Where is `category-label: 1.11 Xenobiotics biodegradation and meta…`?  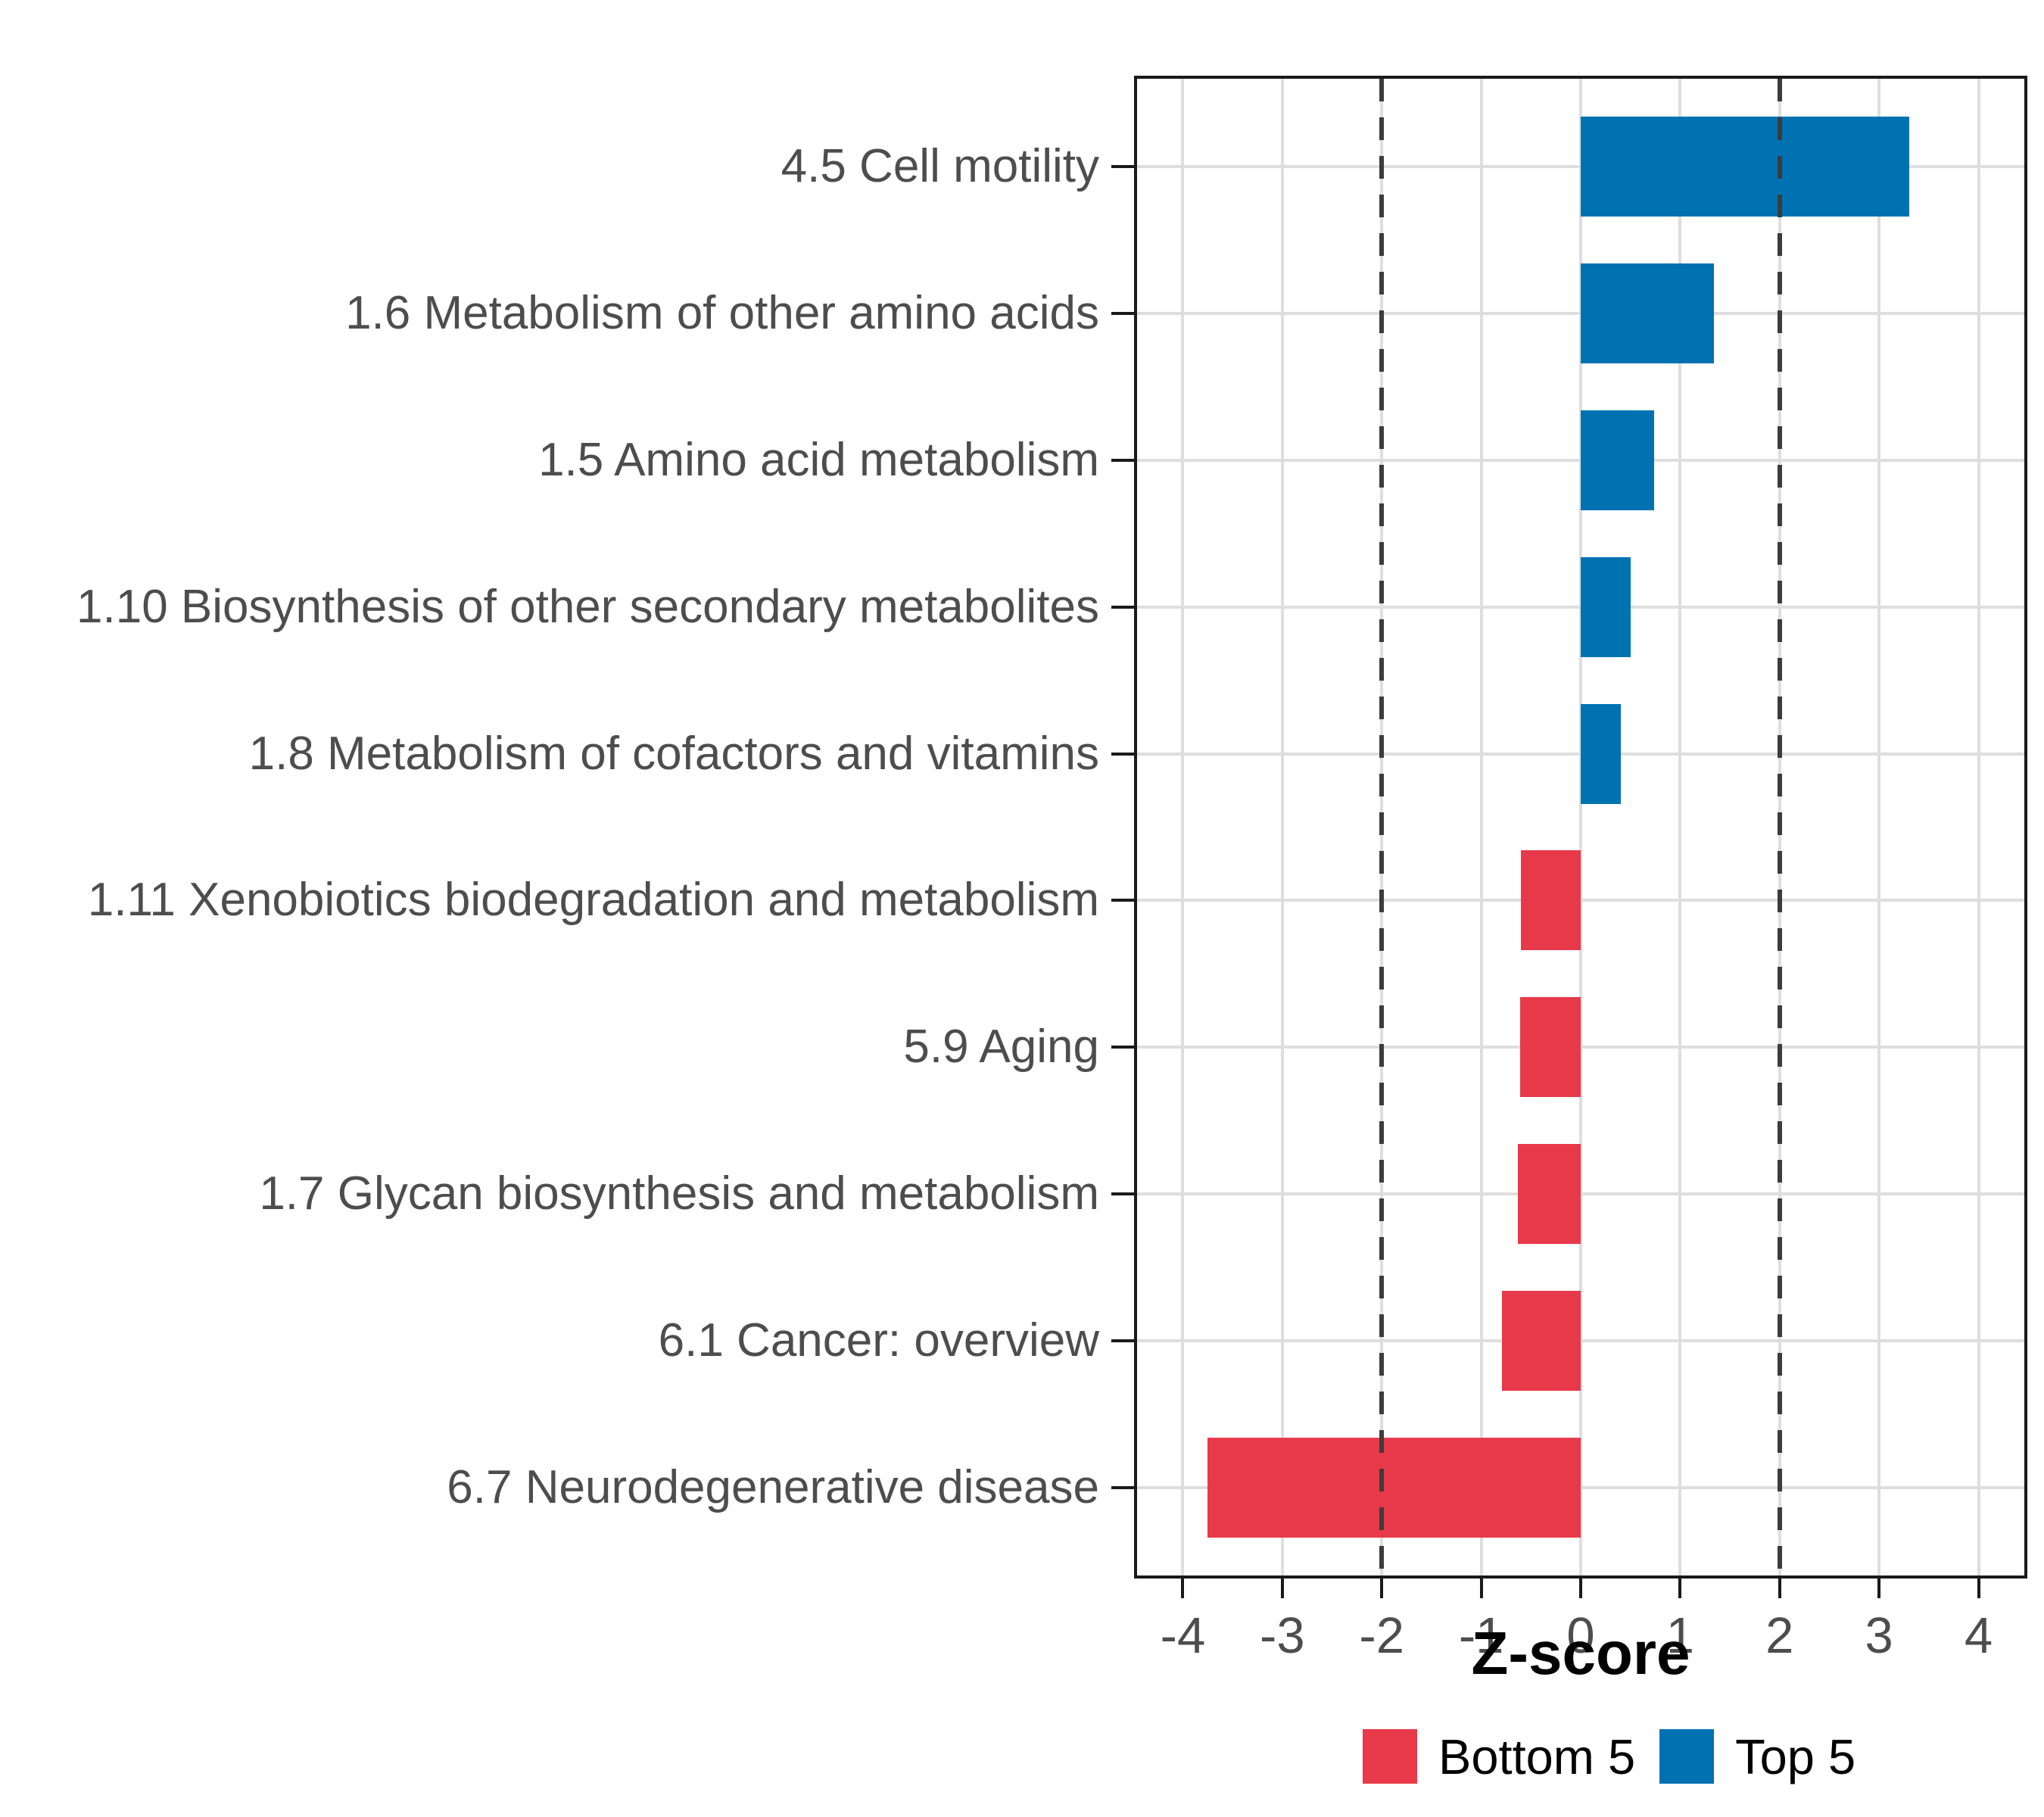
category-label: 1.11 Xenobiotics biodegradation and meta… is located at coordinates (593, 900).